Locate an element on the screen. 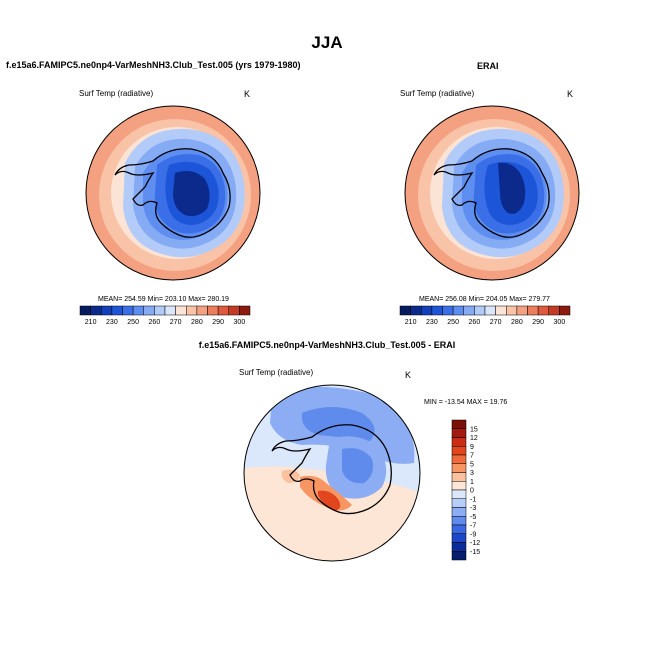 The height and width of the screenshot is (654, 654). map-3-colorbar-tick-label: 3 is located at coordinates (472, 473).